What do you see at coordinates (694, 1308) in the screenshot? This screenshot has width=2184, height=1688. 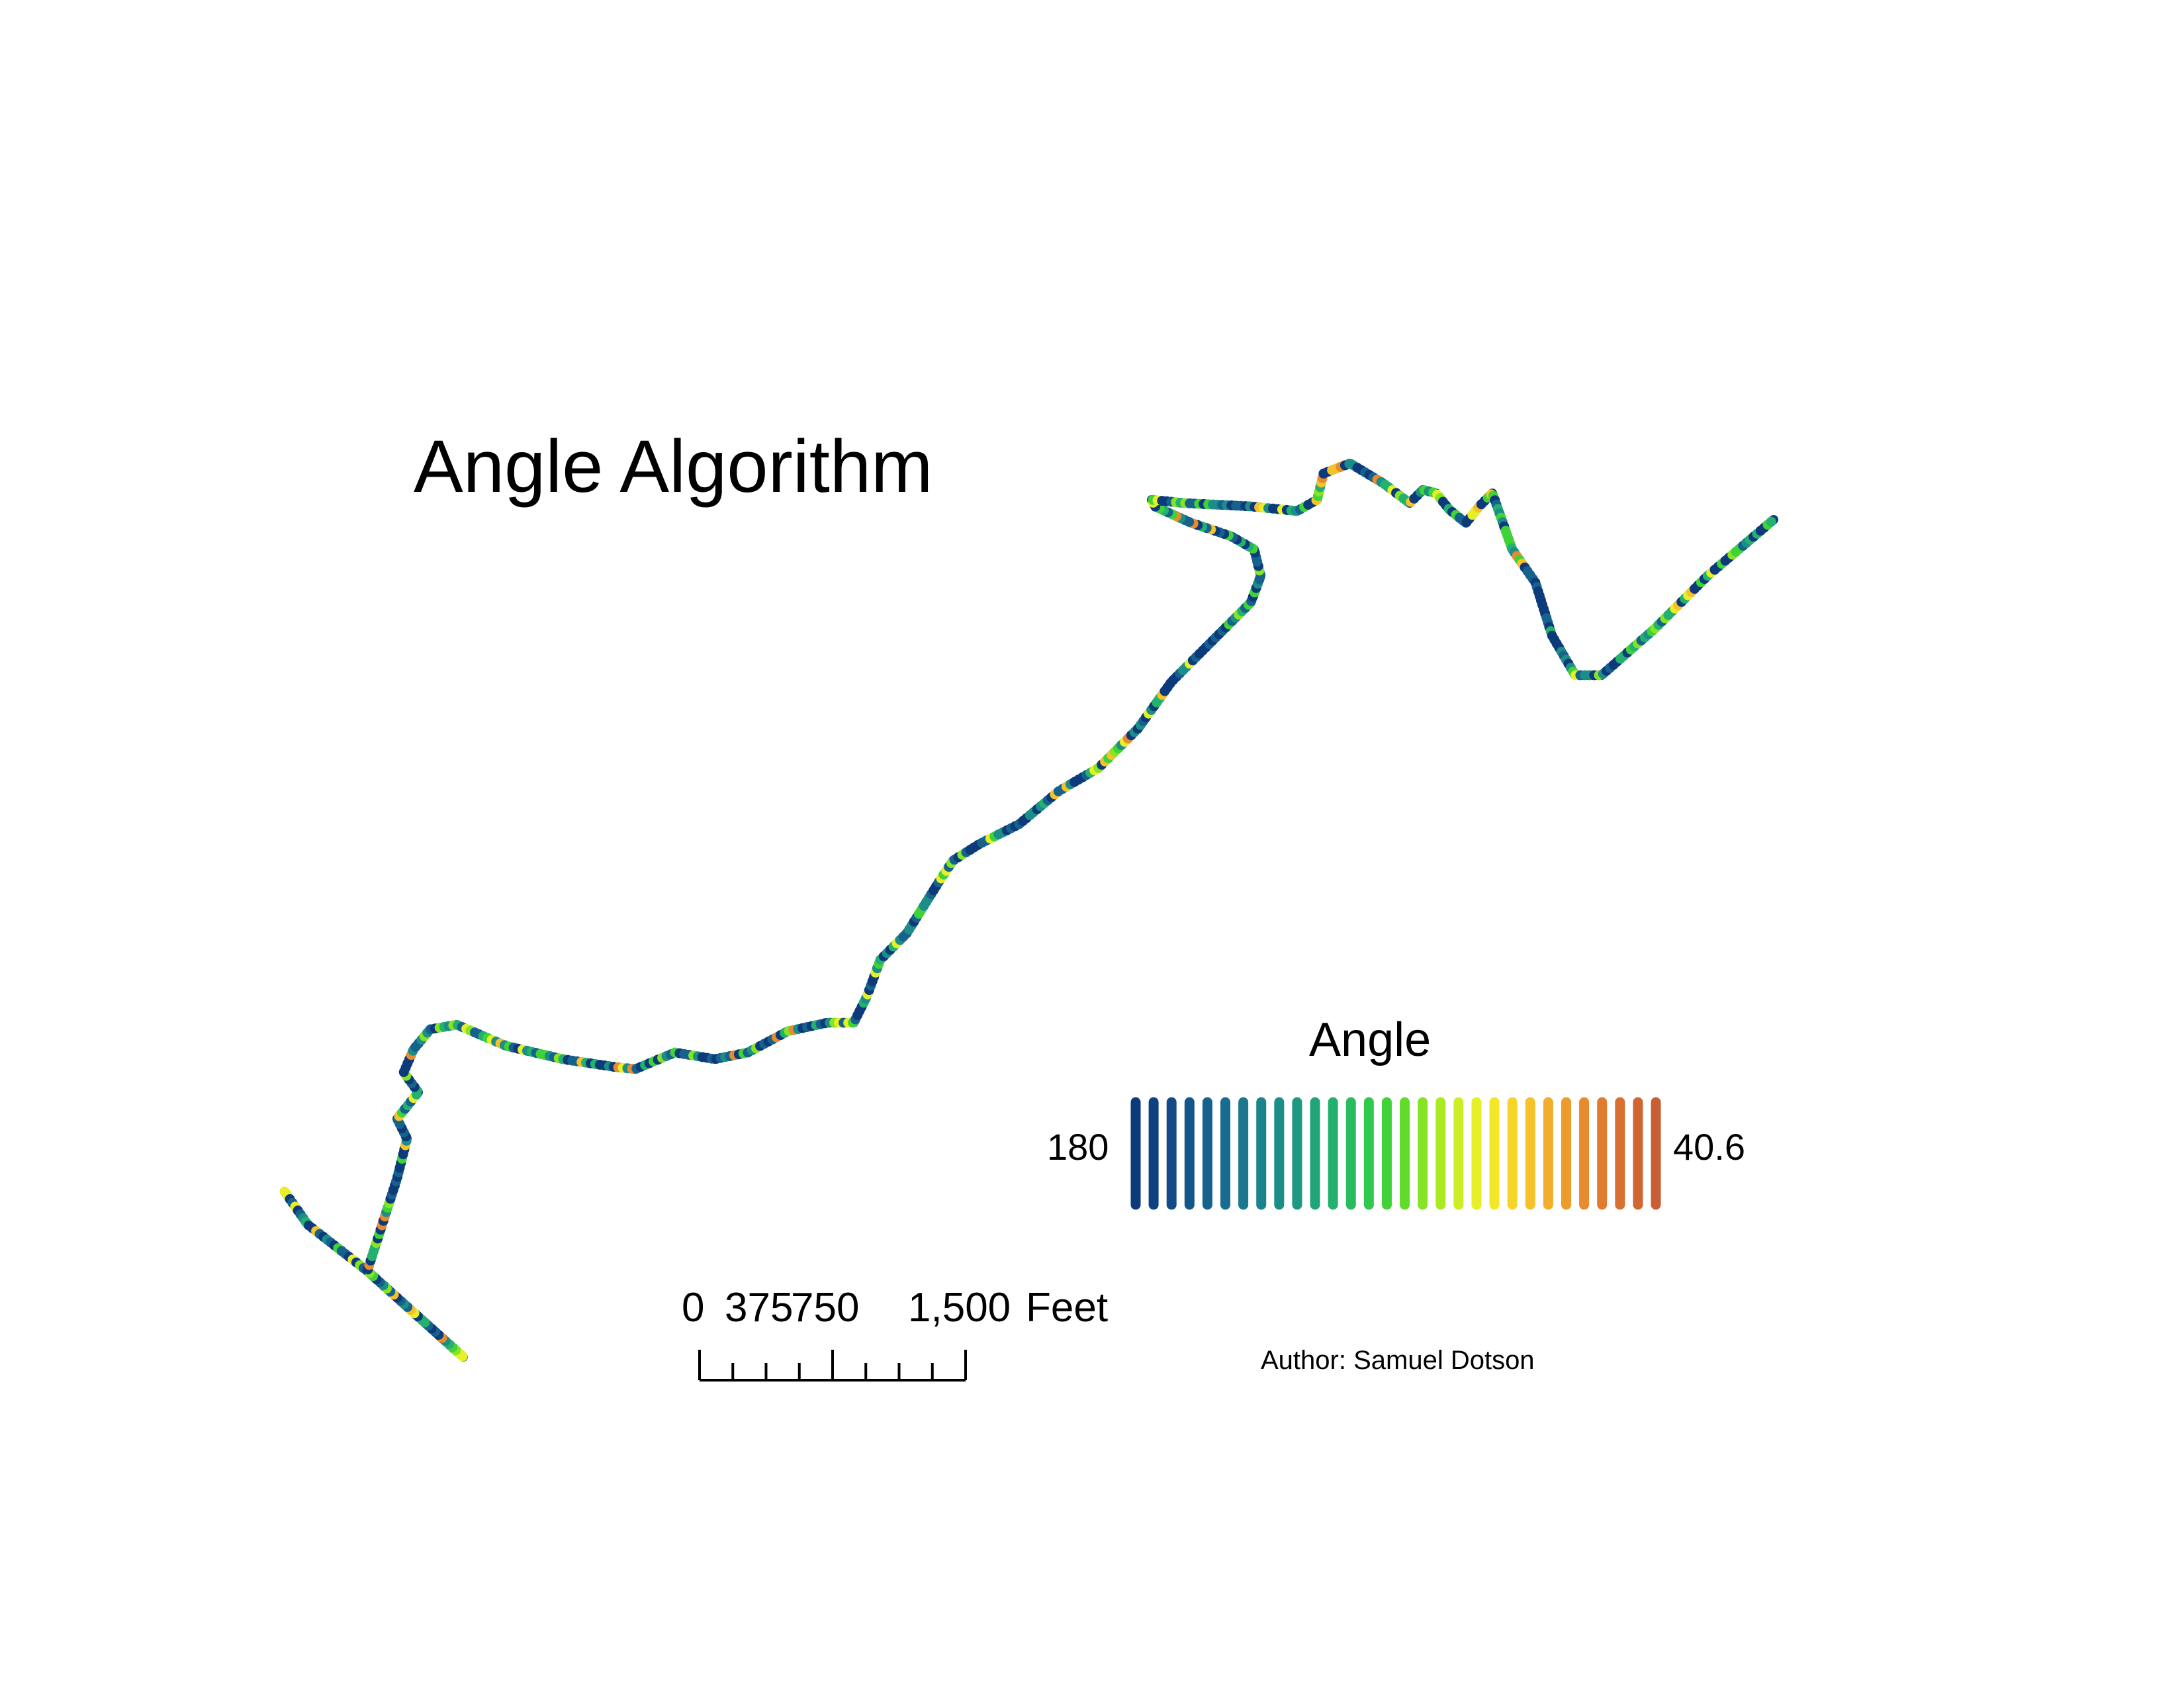 I see `scale-label-0: 0` at bounding box center [694, 1308].